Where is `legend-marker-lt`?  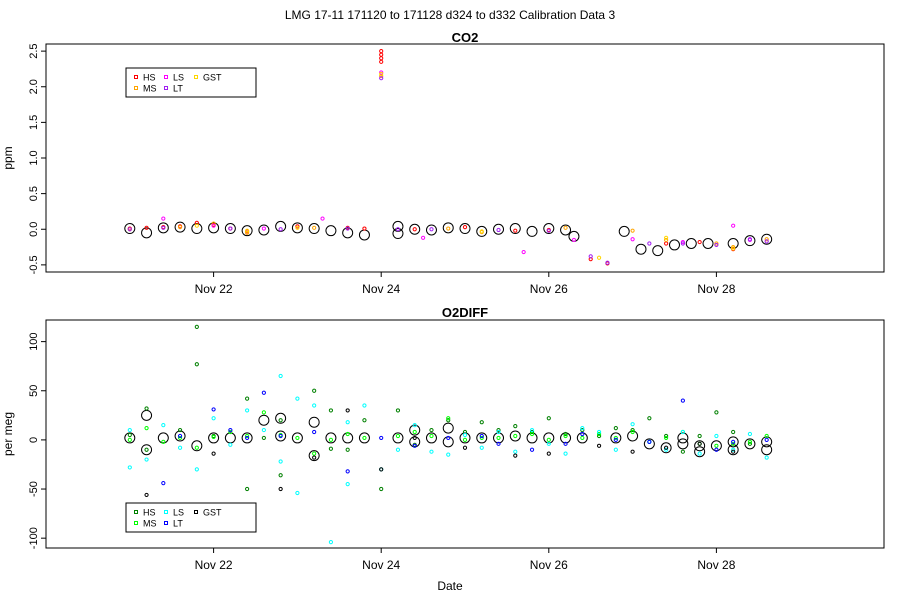 legend-marker-lt is located at coordinates (166, 88).